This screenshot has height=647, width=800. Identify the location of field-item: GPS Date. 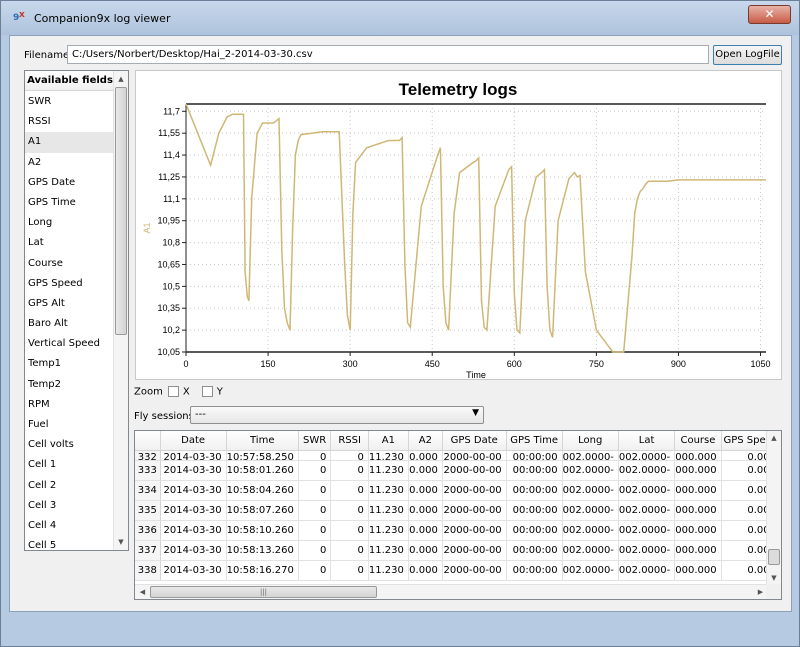
(52, 182).